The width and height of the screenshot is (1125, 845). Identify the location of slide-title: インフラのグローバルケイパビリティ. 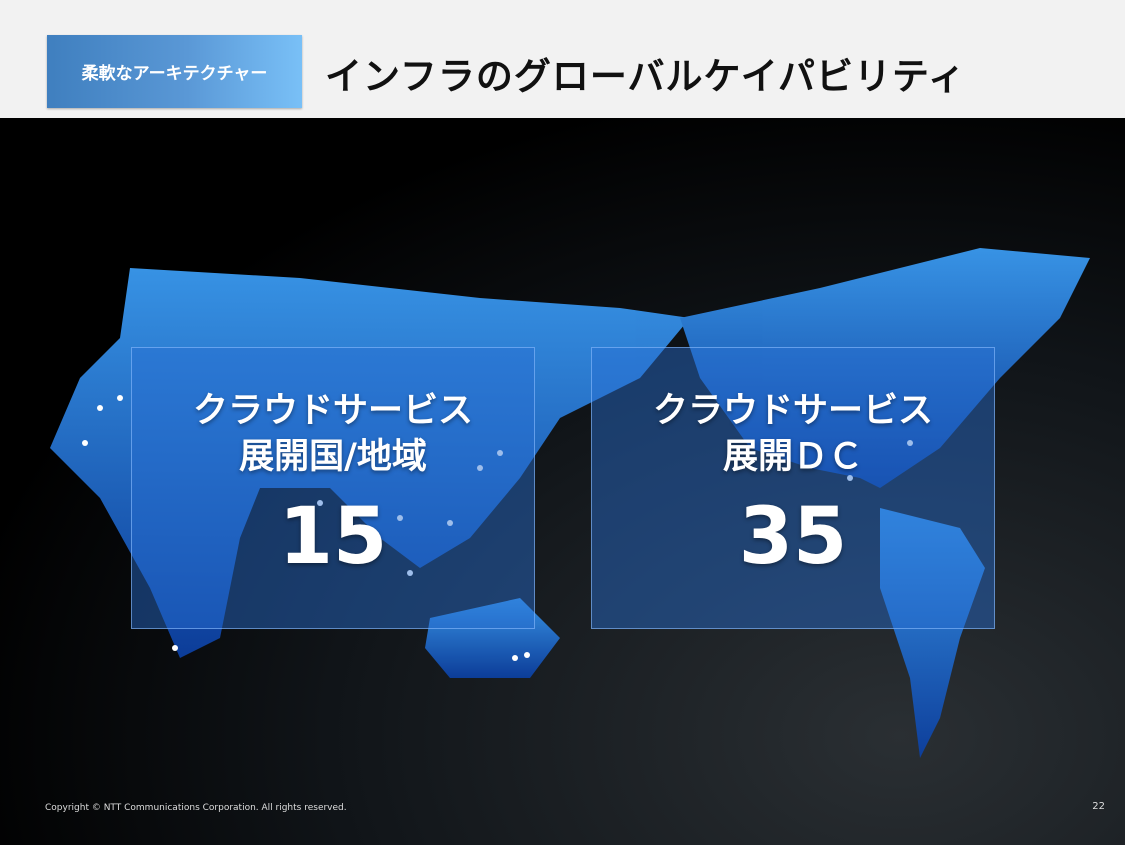
(645, 76).